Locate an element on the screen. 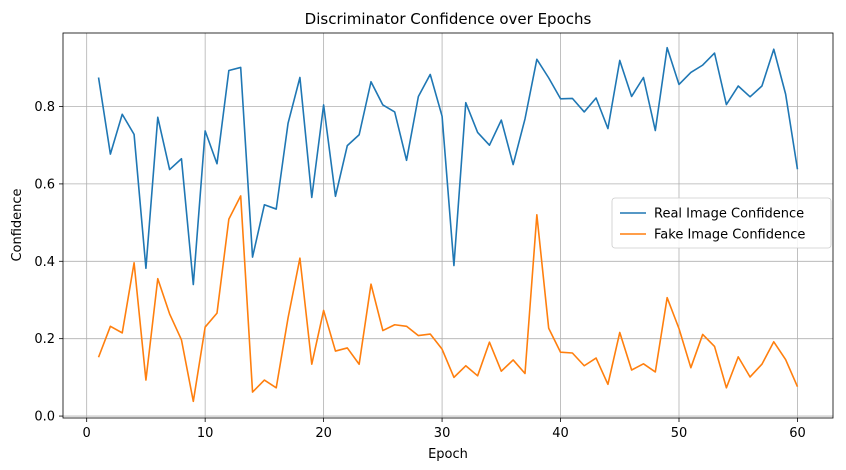 This screenshot has height=470, width=846. x-tick-label: 0 is located at coordinates (87, 433).